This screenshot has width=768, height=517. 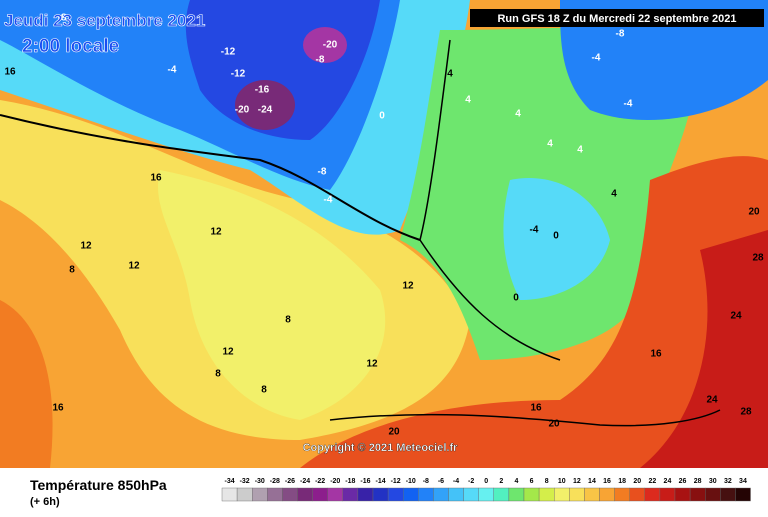 I want to click on legend-label: 24, so click(x=668, y=481).